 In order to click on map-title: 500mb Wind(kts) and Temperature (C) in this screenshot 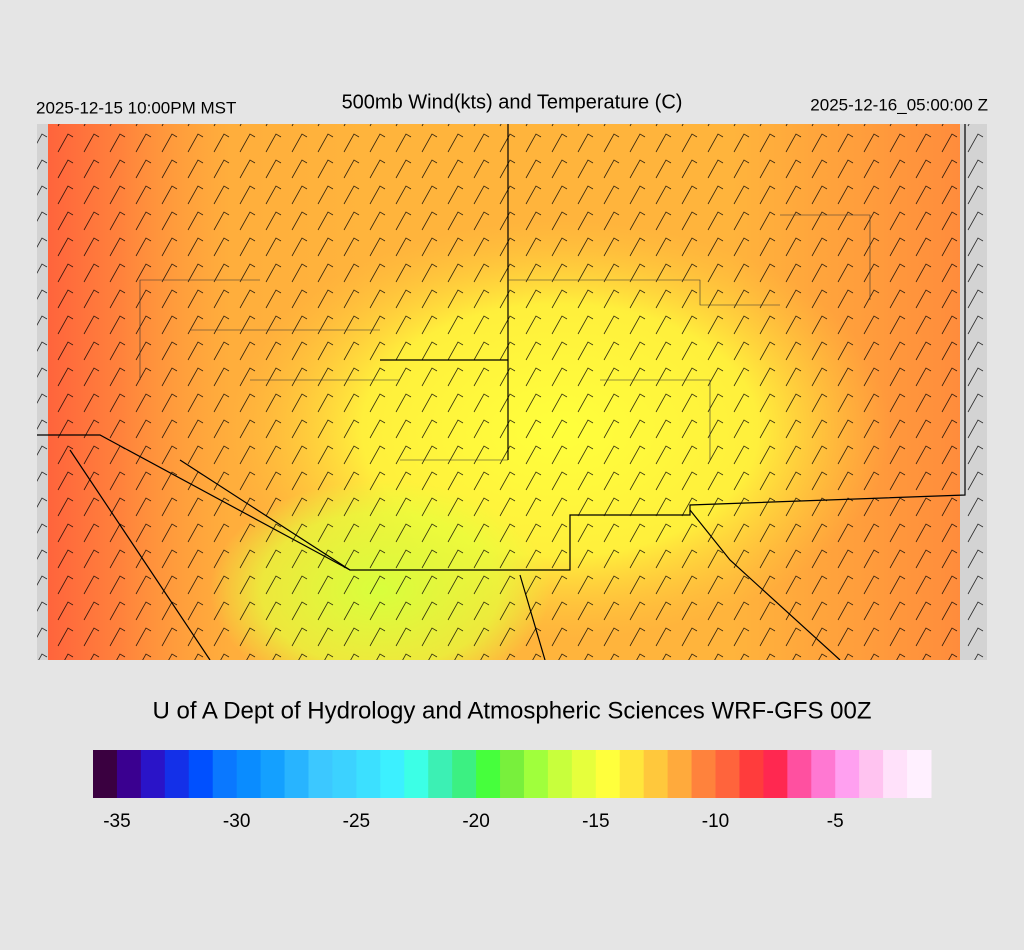, I will do `click(512, 102)`.